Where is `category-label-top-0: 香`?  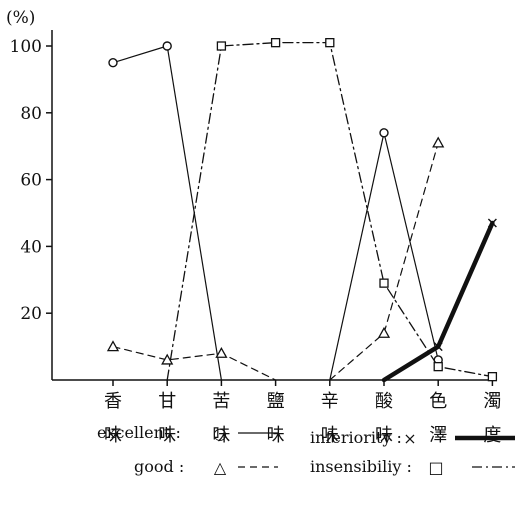
category-label-top-0: 香 is located at coordinates (113, 401).